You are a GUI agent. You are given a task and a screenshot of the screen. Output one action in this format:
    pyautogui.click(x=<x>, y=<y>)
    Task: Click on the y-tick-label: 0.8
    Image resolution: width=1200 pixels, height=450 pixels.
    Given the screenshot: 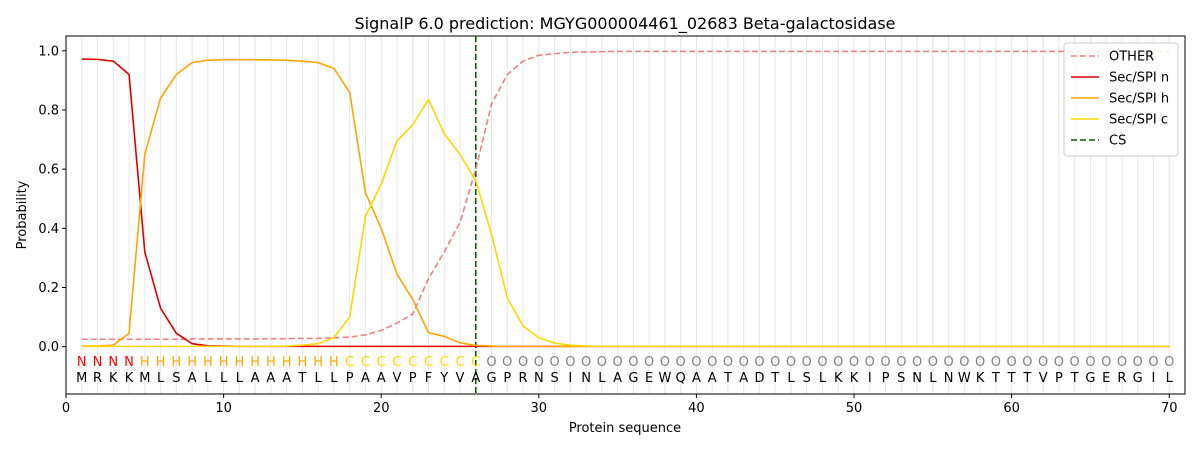 What is the action you would take?
    pyautogui.click(x=48, y=110)
    